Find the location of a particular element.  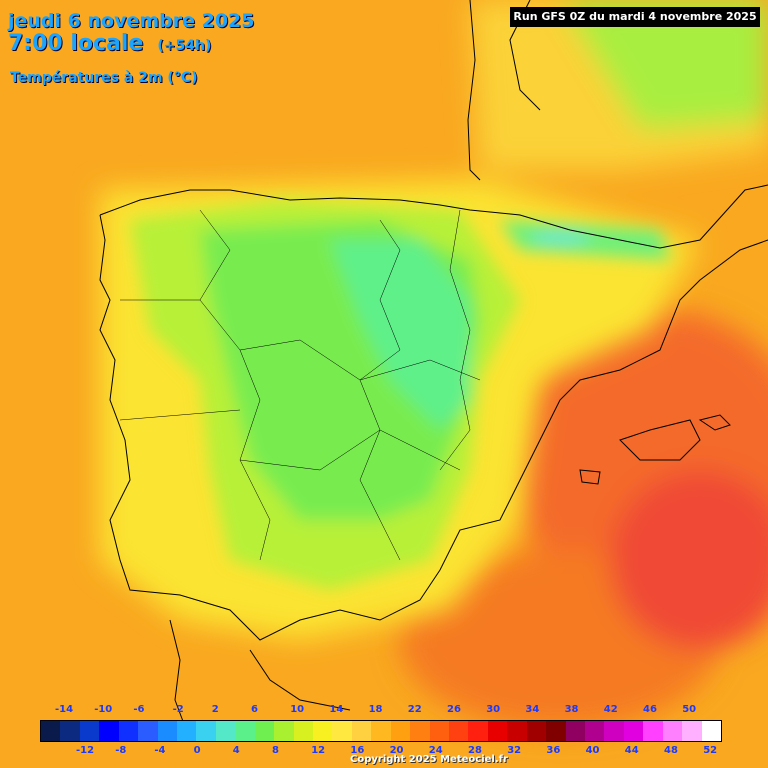

legend-label-top: 38 is located at coordinates (571, 709).